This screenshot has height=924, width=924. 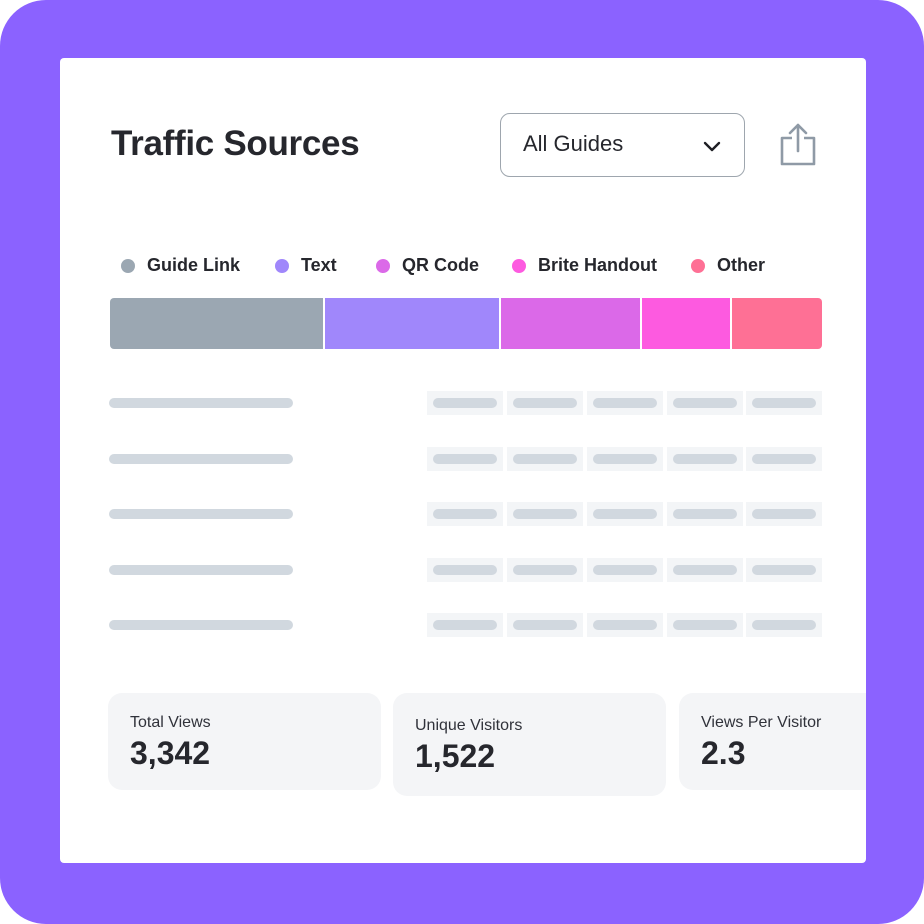 I want to click on stat-value: 3,342, so click(x=170, y=753).